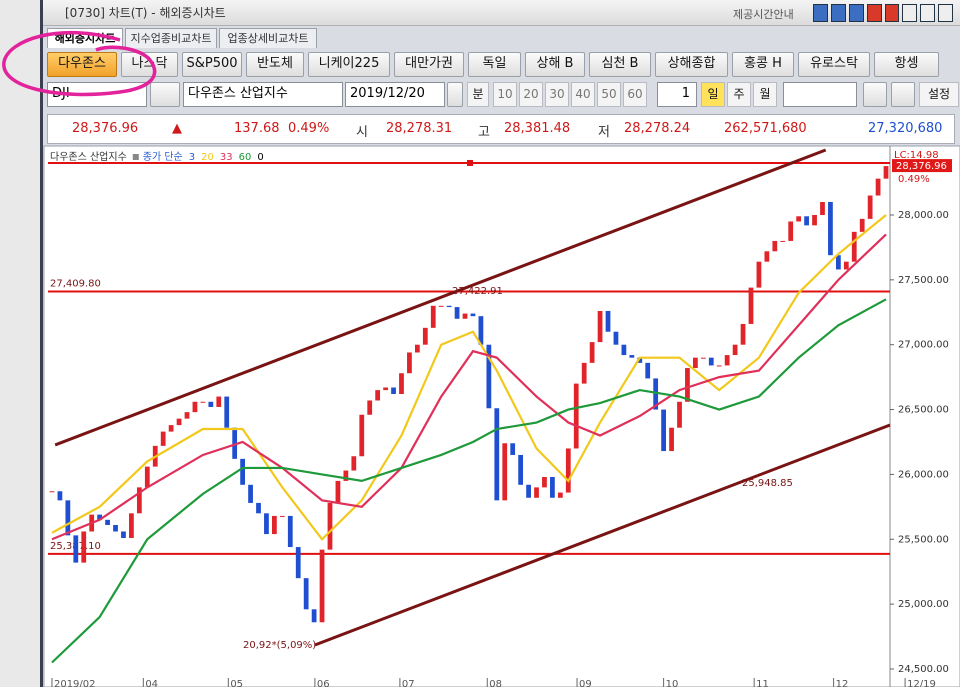  I want to click on x-tick-label: 12/19, so click(921, 683).